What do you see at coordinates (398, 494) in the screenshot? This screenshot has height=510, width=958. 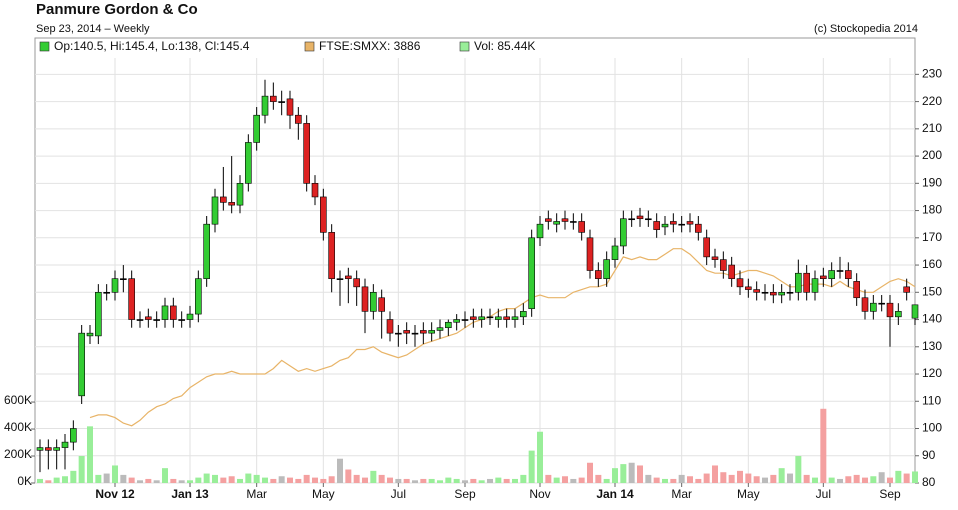 I see `x-tick-label: Jul` at bounding box center [398, 494].